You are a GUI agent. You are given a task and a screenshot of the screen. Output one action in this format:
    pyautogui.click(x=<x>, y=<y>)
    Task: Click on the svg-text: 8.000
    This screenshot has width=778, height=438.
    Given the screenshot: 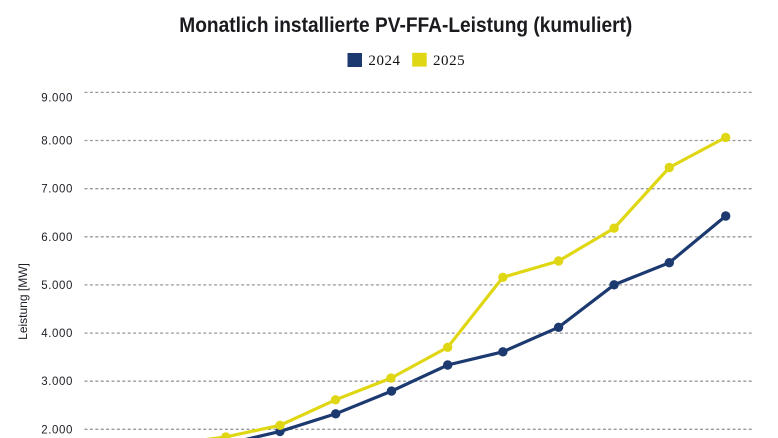 What is the action you would take?
    pyautogui.click(x=57, y=142)
    